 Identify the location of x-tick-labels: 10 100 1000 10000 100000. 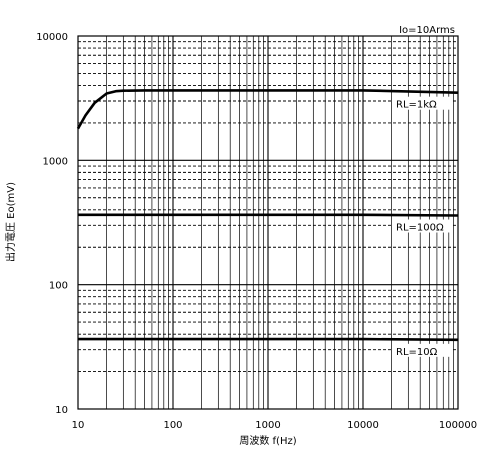
(274, 425).